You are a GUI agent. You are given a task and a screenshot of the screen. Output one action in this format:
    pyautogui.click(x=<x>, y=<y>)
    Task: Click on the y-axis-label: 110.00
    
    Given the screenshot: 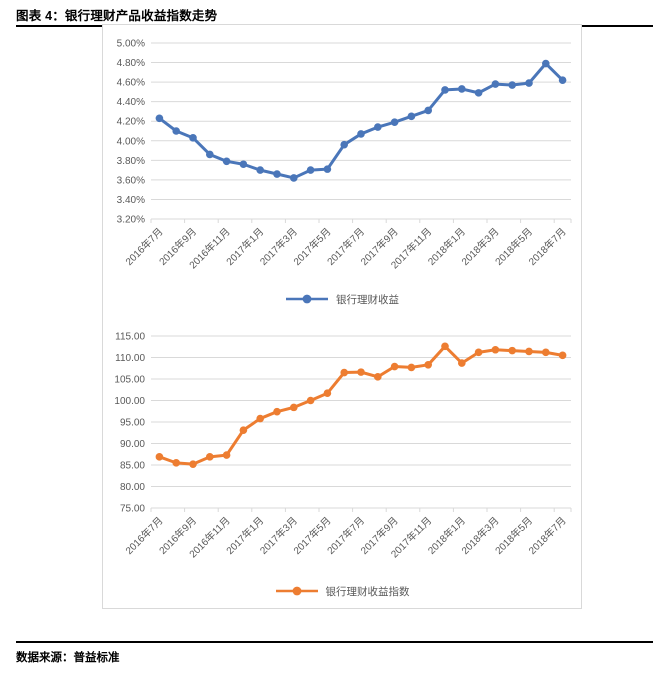 What is the action you would take?
    pyautogui.click(x=130, y=358)
    